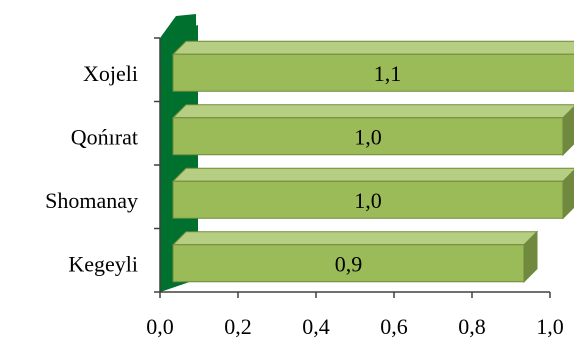  Describe the element at coordinates (472, 326) in the screenshot. I see `x-tick-label: 0,8` at that location.